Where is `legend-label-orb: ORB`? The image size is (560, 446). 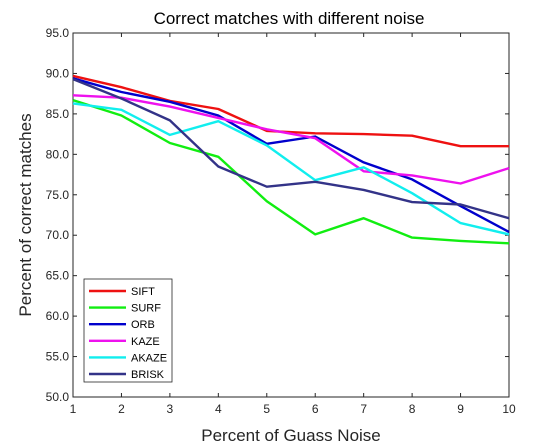
legend-label-orb: ORB is located at coordinates (143, 325).